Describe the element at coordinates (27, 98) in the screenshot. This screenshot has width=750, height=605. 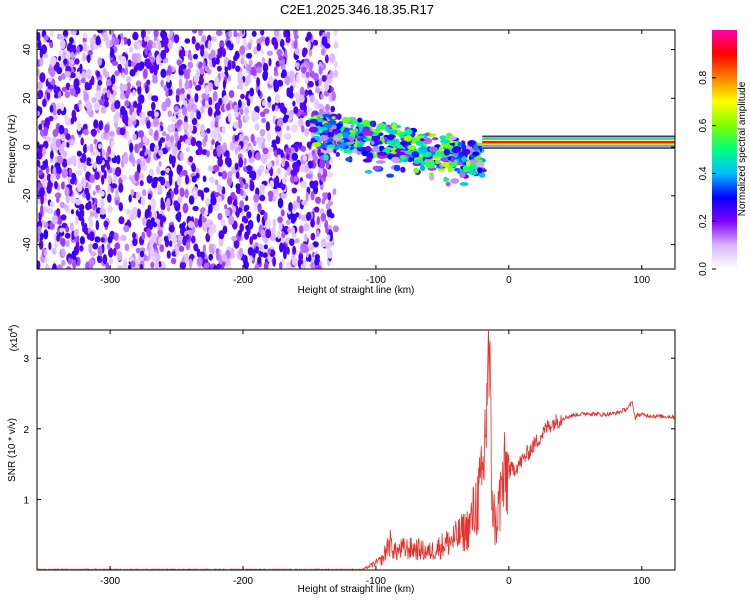
I see `spectrogram-ytick-label: 20` at that location.